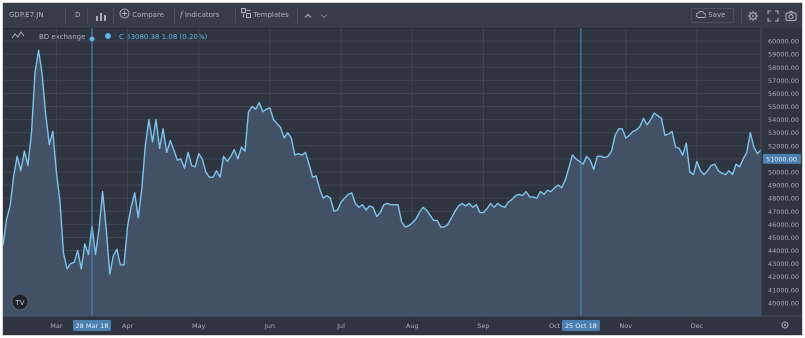  I want to click on current-price-tag, so click(782, 158).